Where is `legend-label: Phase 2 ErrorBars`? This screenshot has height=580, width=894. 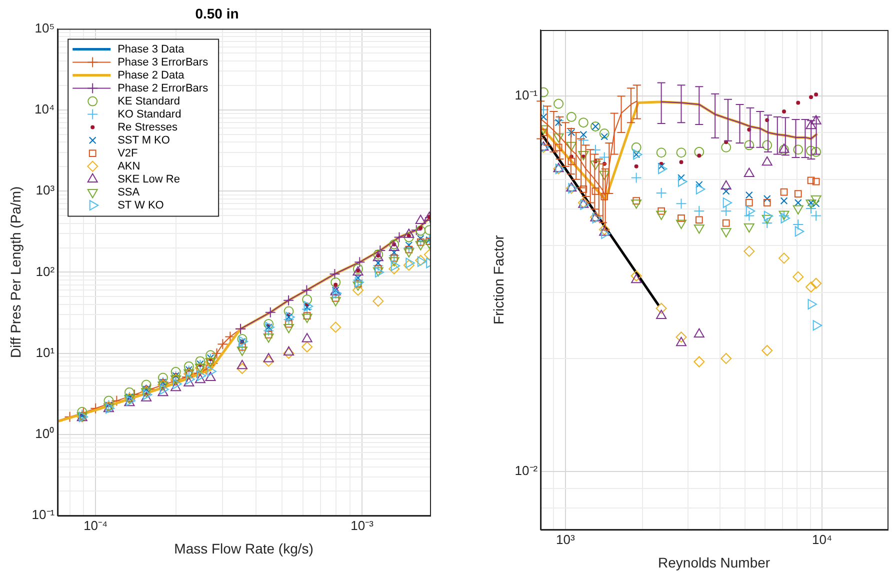
legend-label: Phase 2 ErrorBars is located at coordinates (163, 88).